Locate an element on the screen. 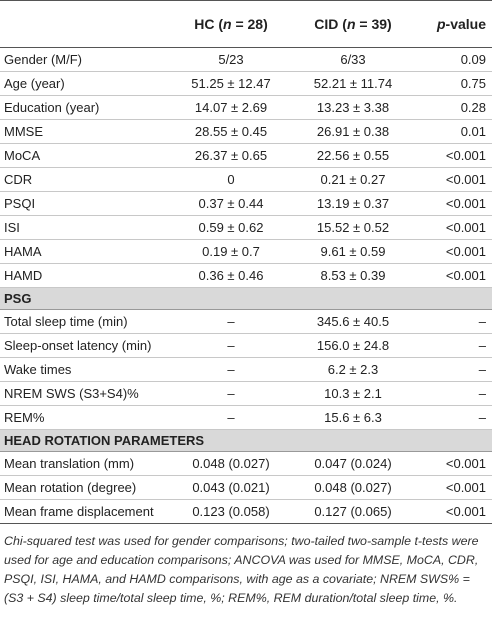 The image size is (492, 617). cell: 0.01 is located at coordinates (453, 131).